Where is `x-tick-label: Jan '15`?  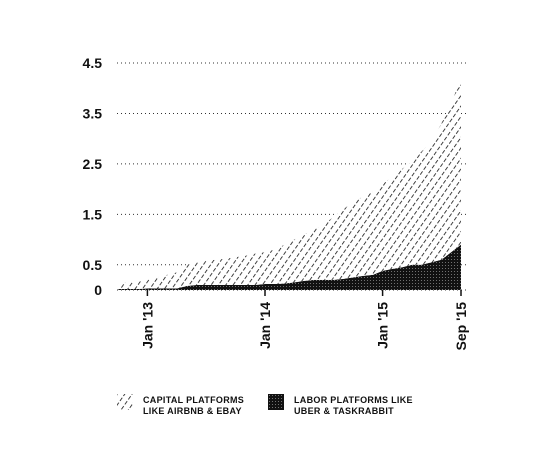 x-tick-label: Jan '15 is located at coordinates (383, 325).